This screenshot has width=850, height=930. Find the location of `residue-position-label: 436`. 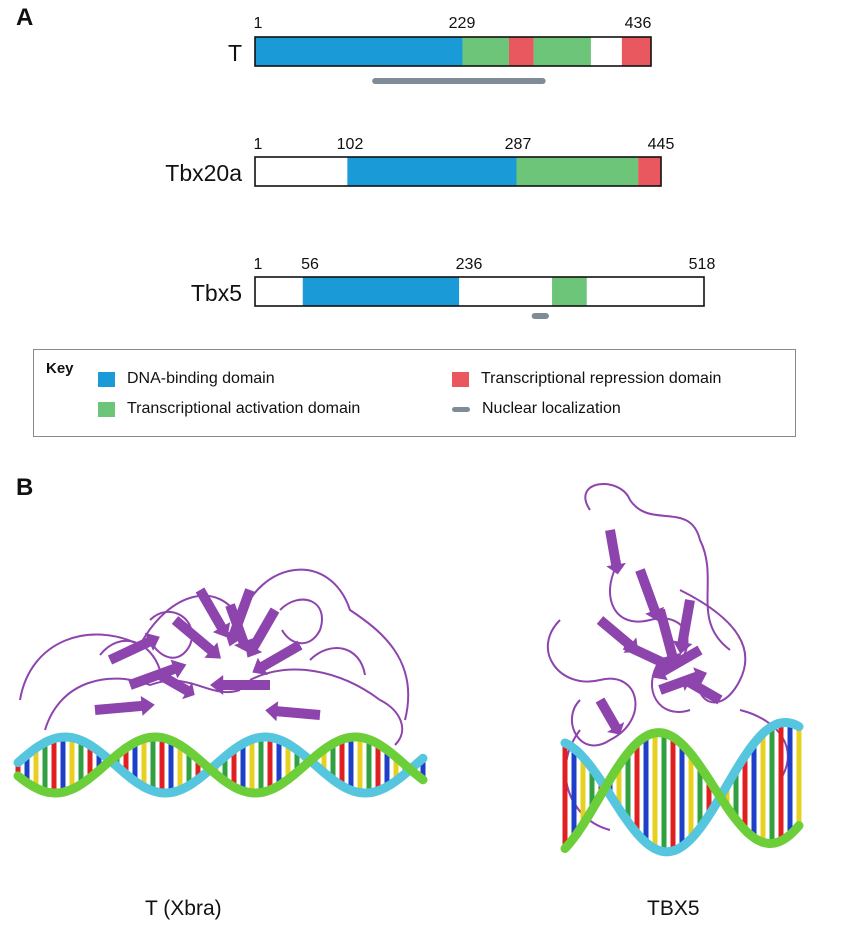

residue-position-label: 436 is located at coordinates (638, 23).